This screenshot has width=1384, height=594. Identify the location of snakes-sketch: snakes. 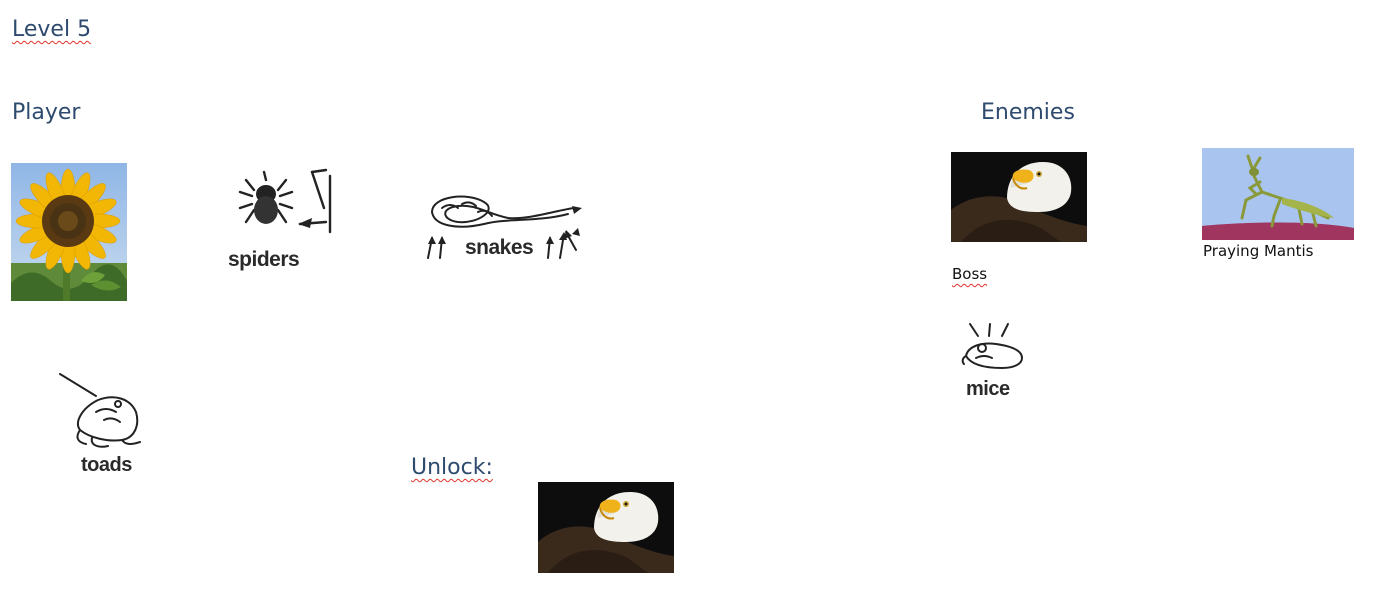
(503, 228).